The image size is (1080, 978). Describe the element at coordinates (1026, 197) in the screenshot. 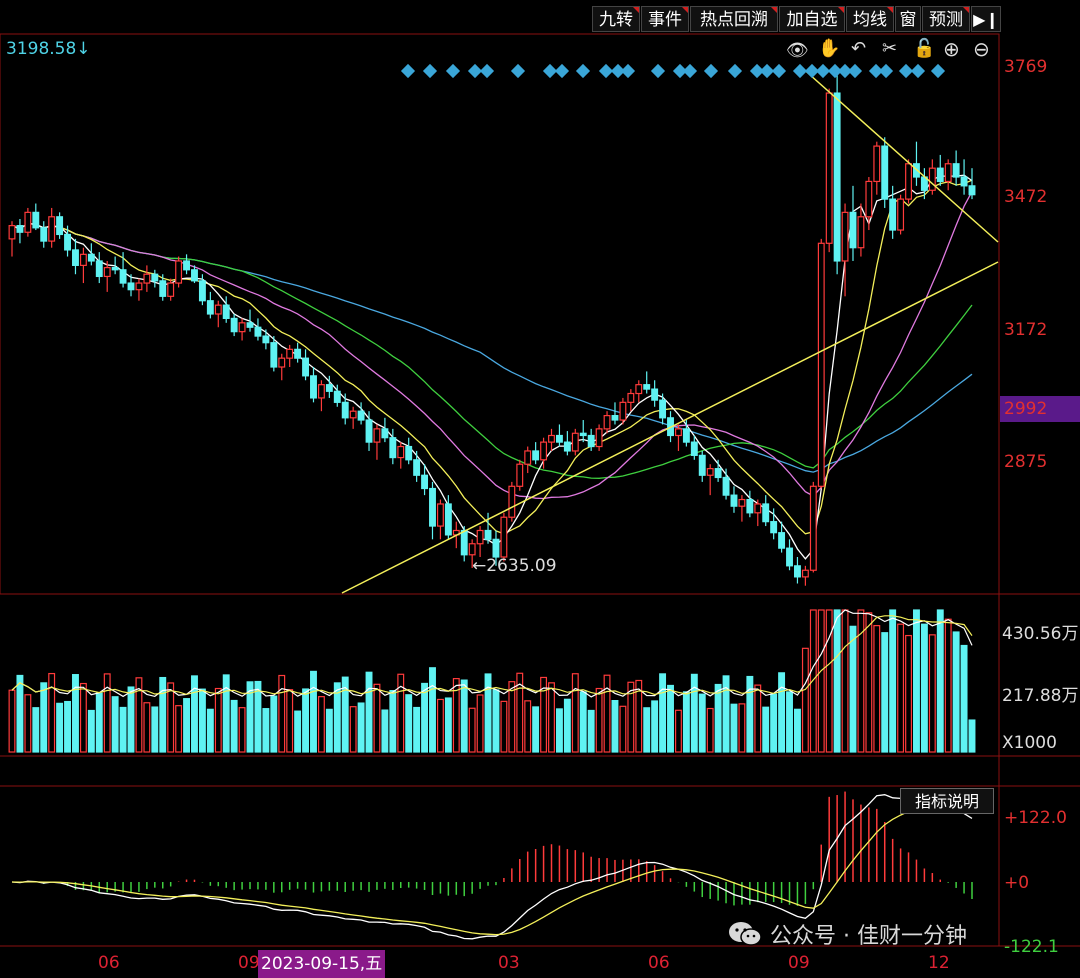

I see `y-tick-3472: 3472` at that location.